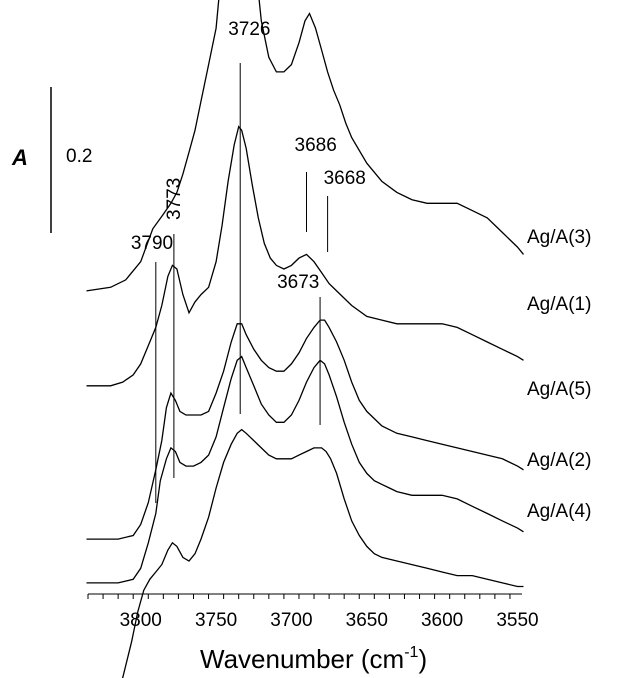  Describe the element at coordinates (559, 511) in the screenshot. I see `series-label-ag-a-4: Ag/A(4)` at that location.